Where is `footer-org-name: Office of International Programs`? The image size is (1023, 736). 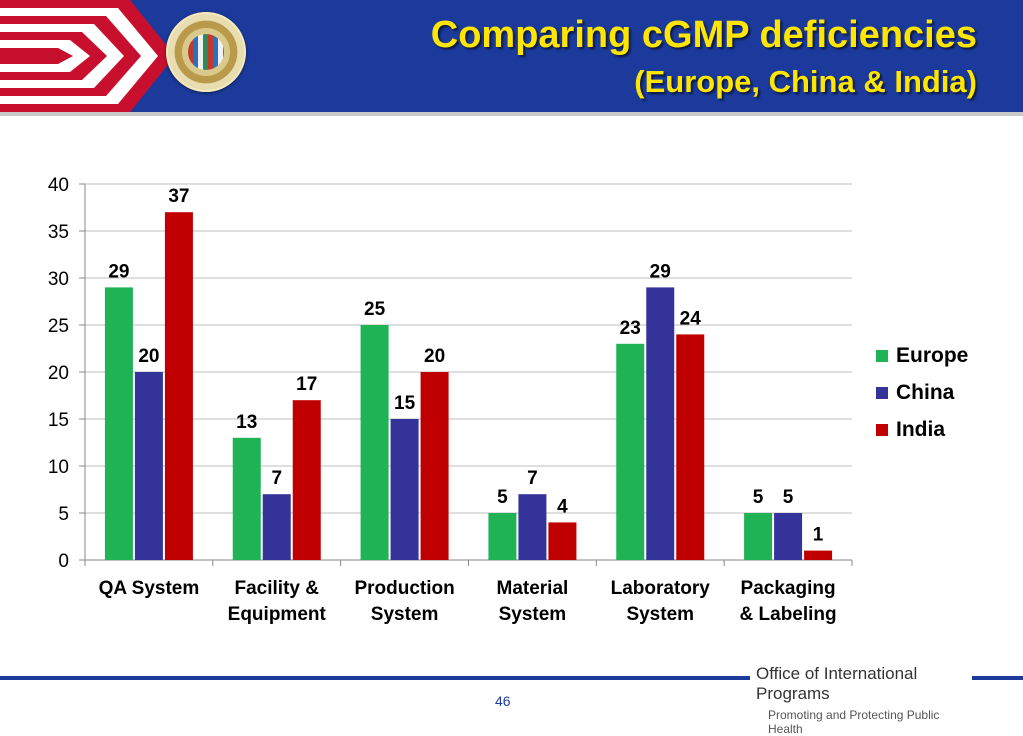
footer-org-name: Office of International Programs is located at coordinates (837, 683).